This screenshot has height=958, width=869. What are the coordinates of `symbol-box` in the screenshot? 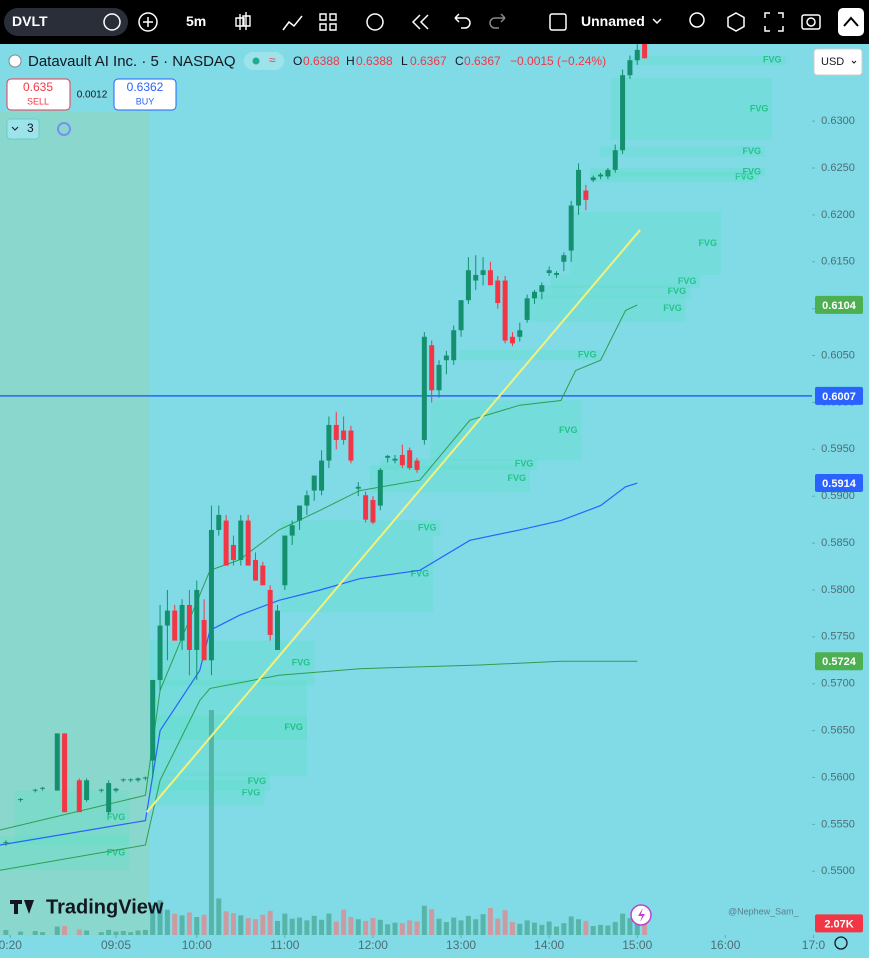 It's located at (66, 22).